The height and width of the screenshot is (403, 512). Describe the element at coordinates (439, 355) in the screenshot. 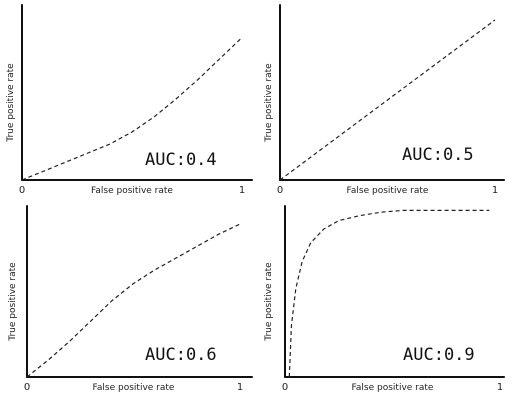

I see `auc-annotation: AUC:0.9` at that location.